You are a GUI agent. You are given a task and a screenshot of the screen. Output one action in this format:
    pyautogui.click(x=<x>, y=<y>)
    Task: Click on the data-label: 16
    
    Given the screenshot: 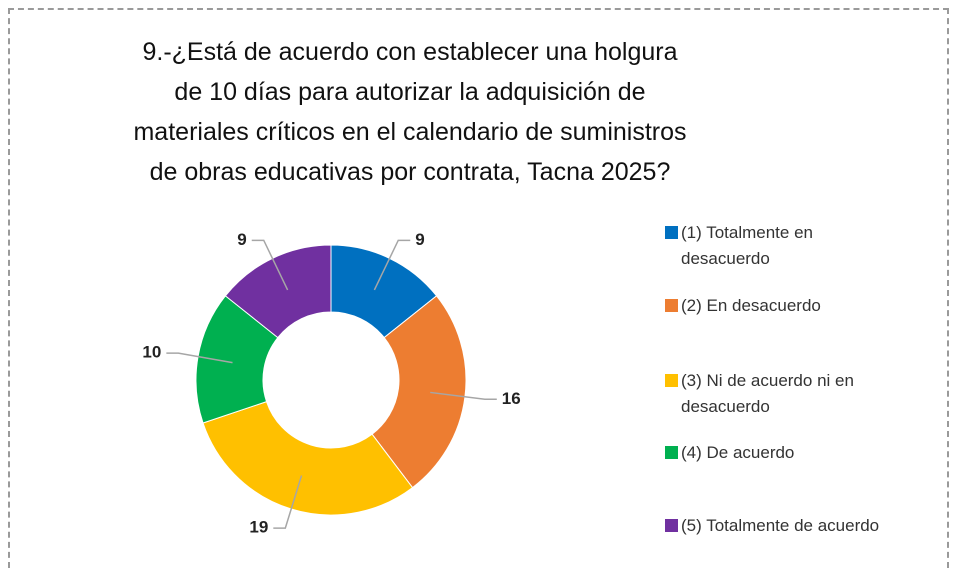 What is the action you would take?
    pyautogui.click(x=511, y=398)
    